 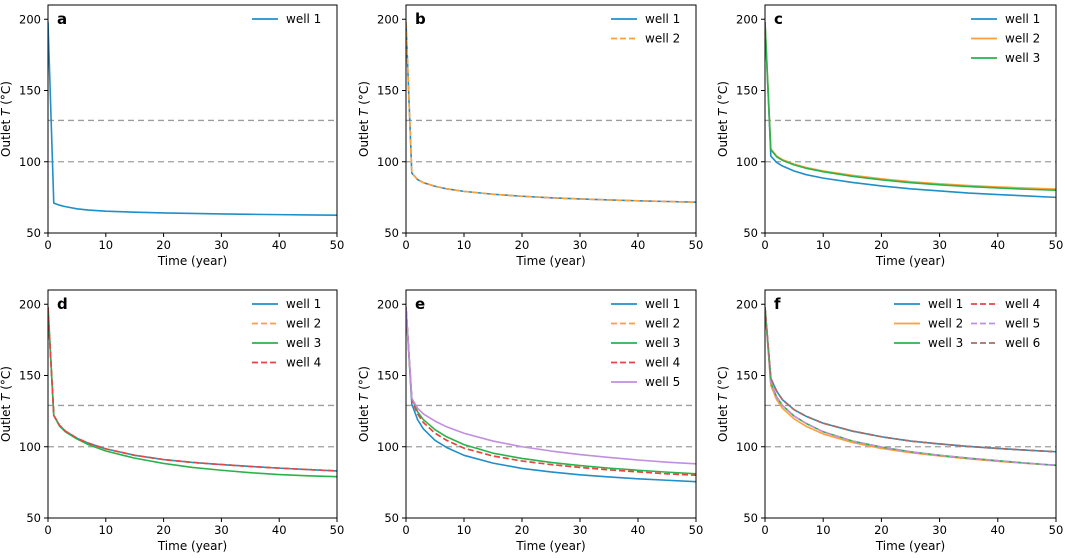 I want to click on panel-letter: b, so click(x=420, y=19).